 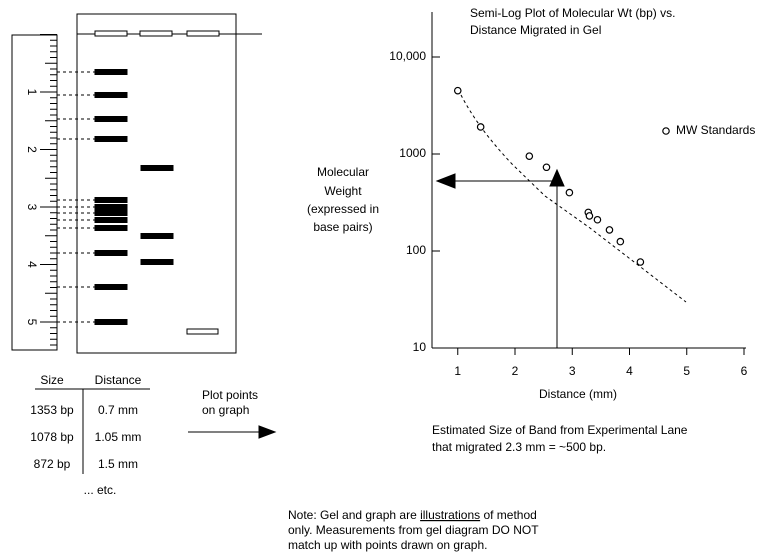 What do you see at coordinates (118, 380) in the screenshot?
I see `table-header: Distance` at bounding box center [118, 380].